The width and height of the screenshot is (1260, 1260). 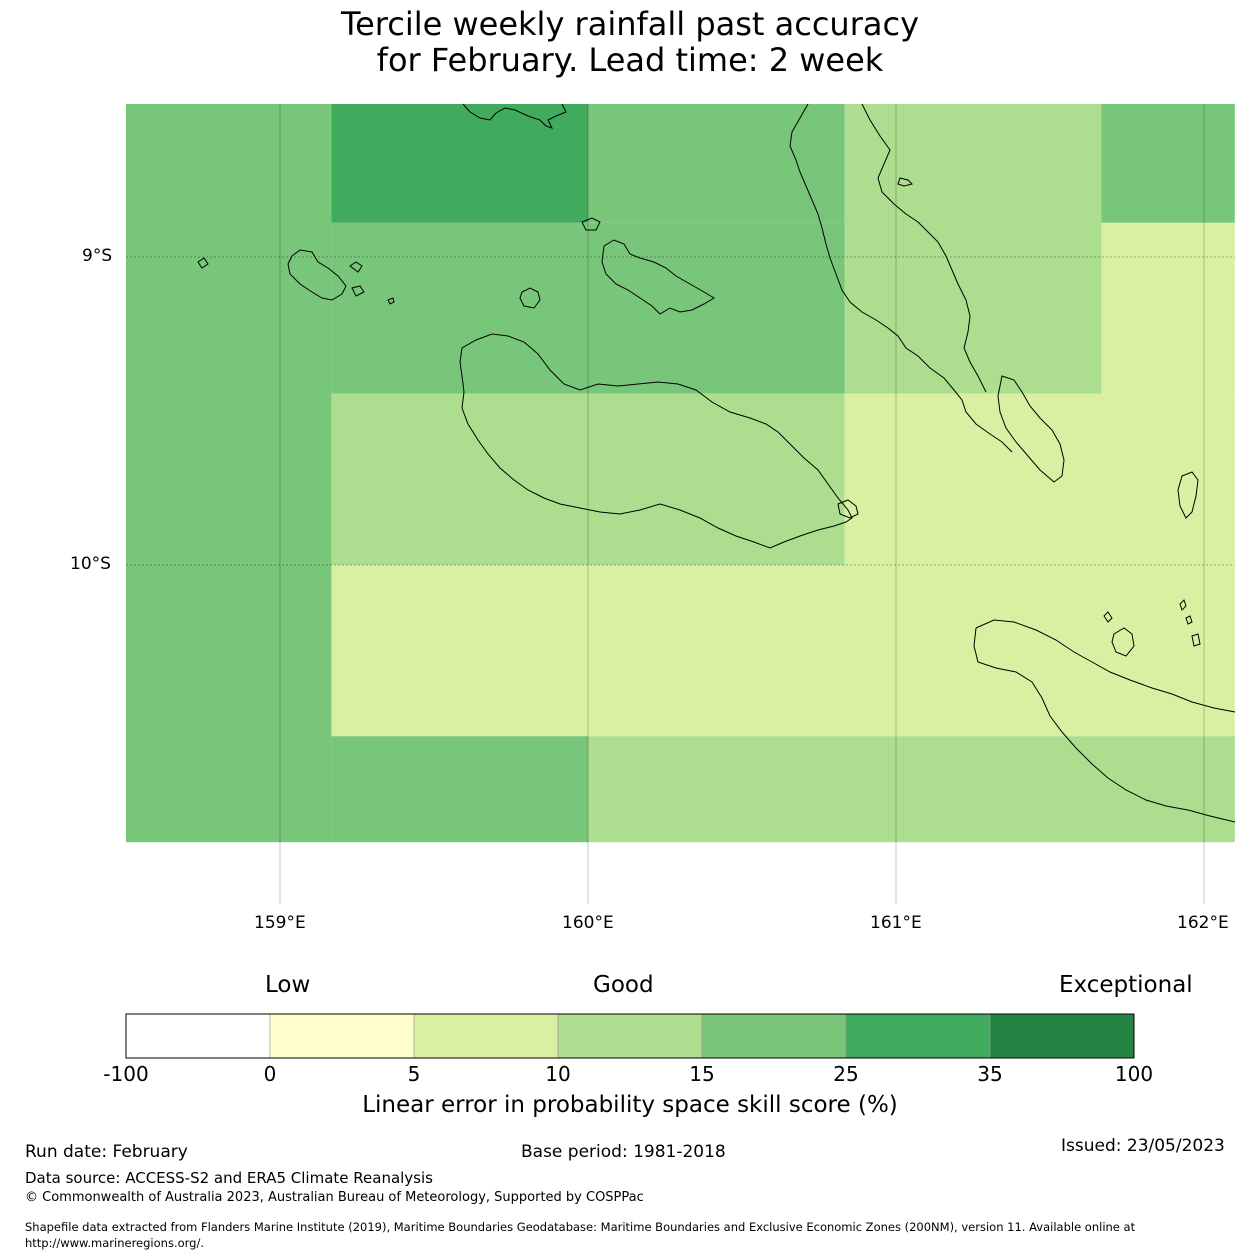 I want to click on colorbar-tick: 5, so click(x=414, y=1074).